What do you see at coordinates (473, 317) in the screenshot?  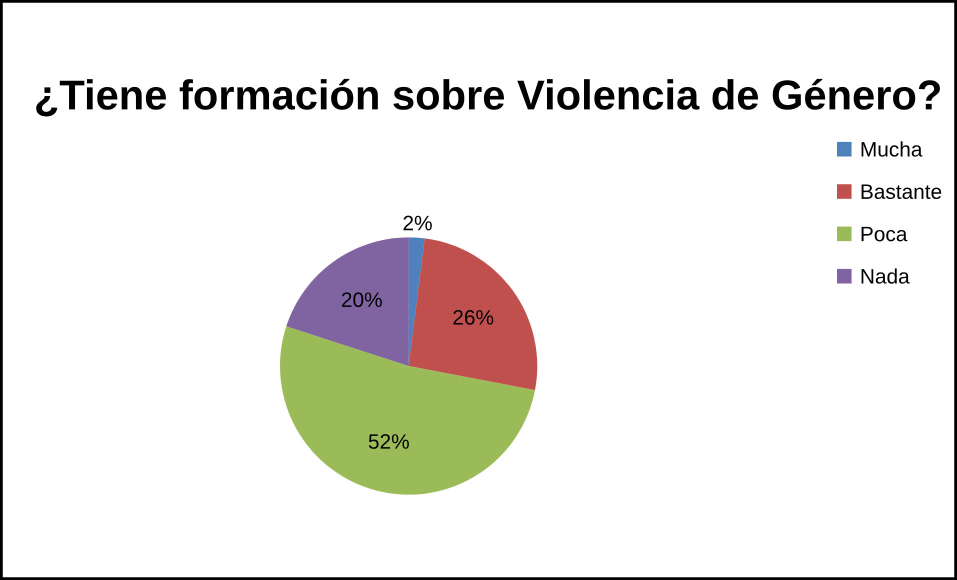 I see `data-label: 26%` at bounding box center [473, 317].